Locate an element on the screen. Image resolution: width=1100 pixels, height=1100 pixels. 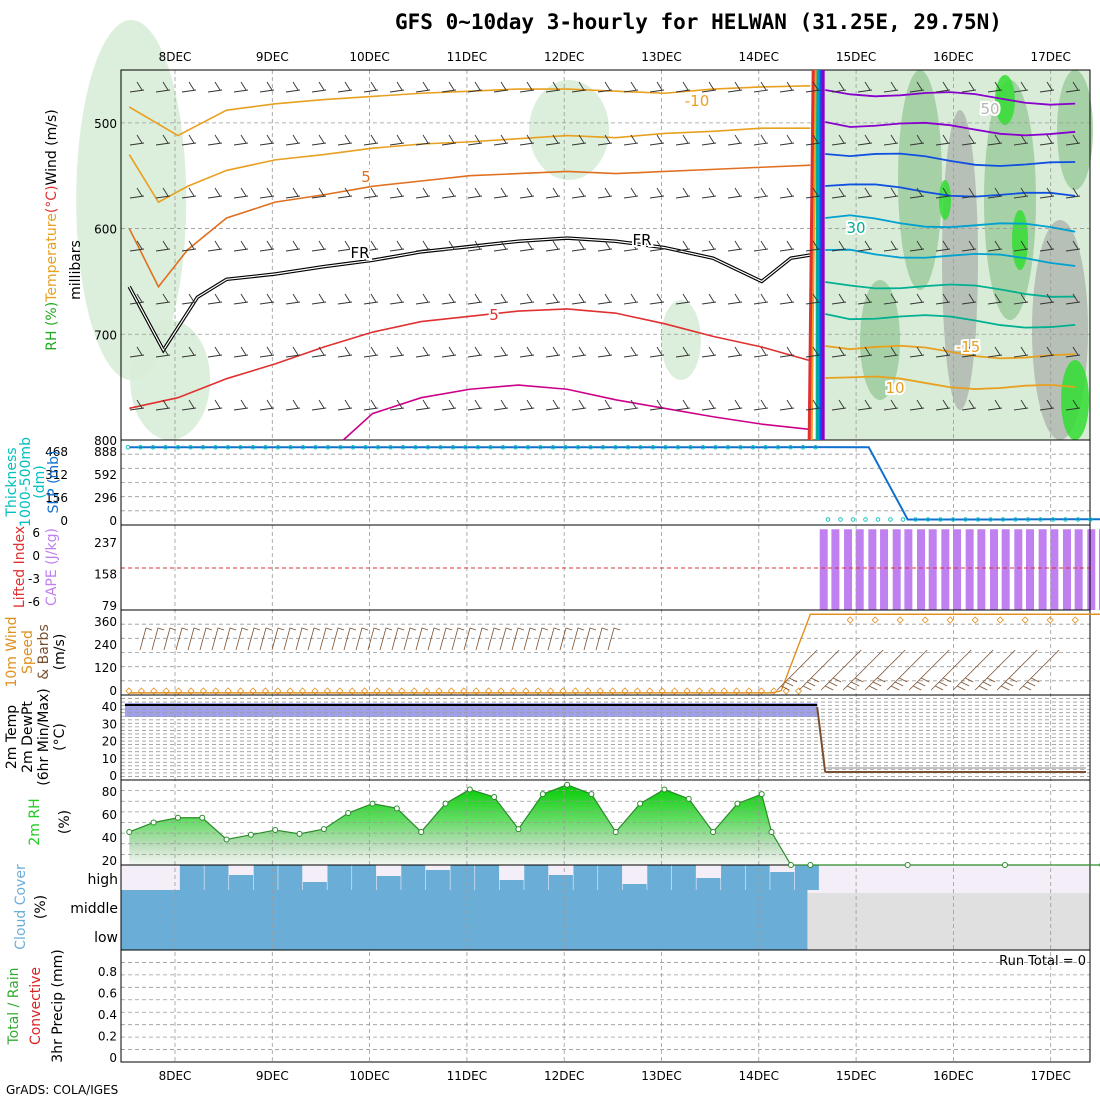
contour-label-FR: FR is located at coordinates (359, 253).